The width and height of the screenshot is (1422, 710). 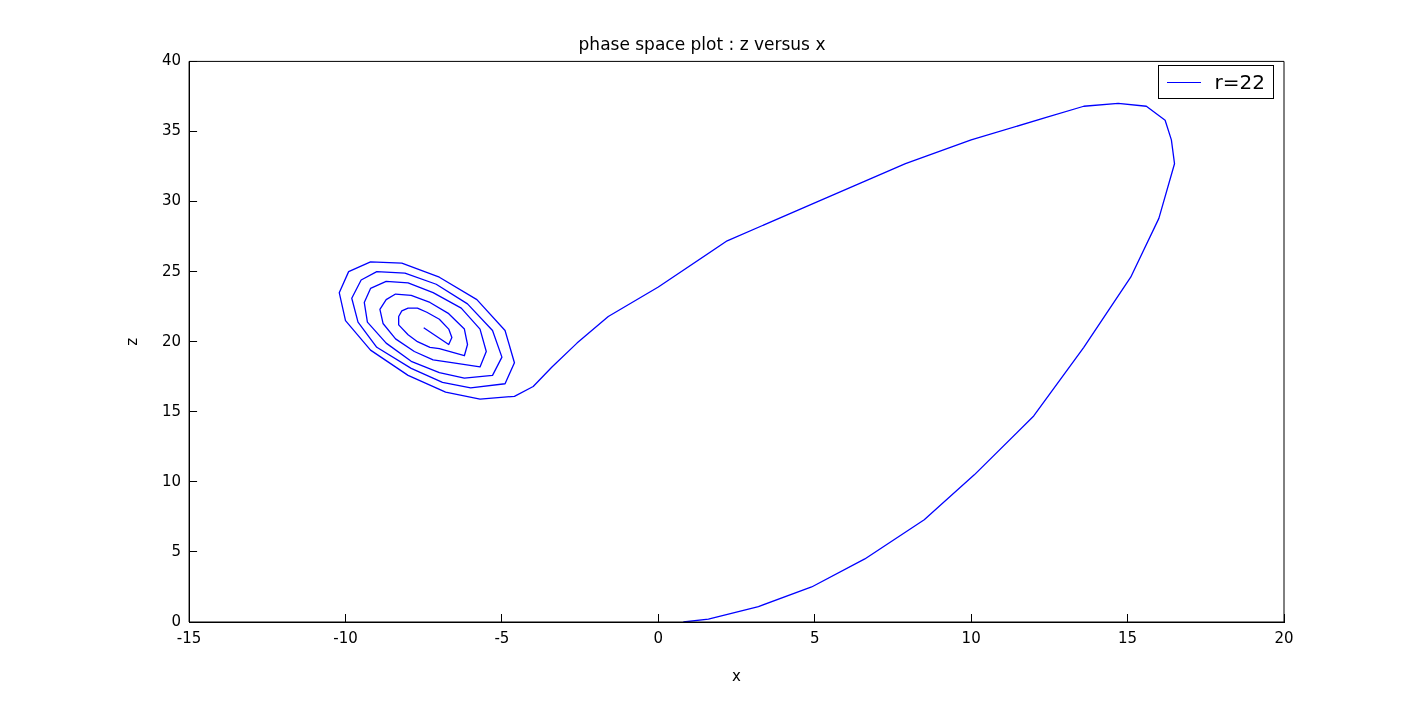 What do you see at coordinates (176, 620) in the screenshot?
I see `y-tick-label: 0` at bounding box center [176, 620].